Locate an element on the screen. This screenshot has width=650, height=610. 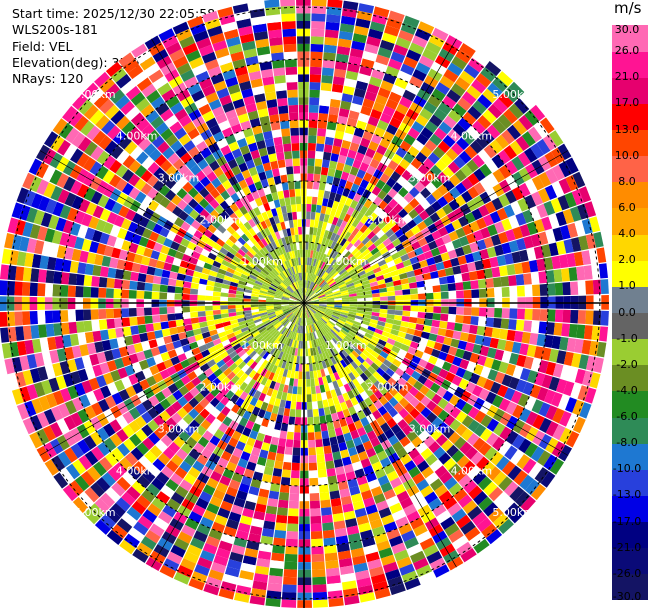
range-ring-label: 3.00km is located at coordinates (179, 429).